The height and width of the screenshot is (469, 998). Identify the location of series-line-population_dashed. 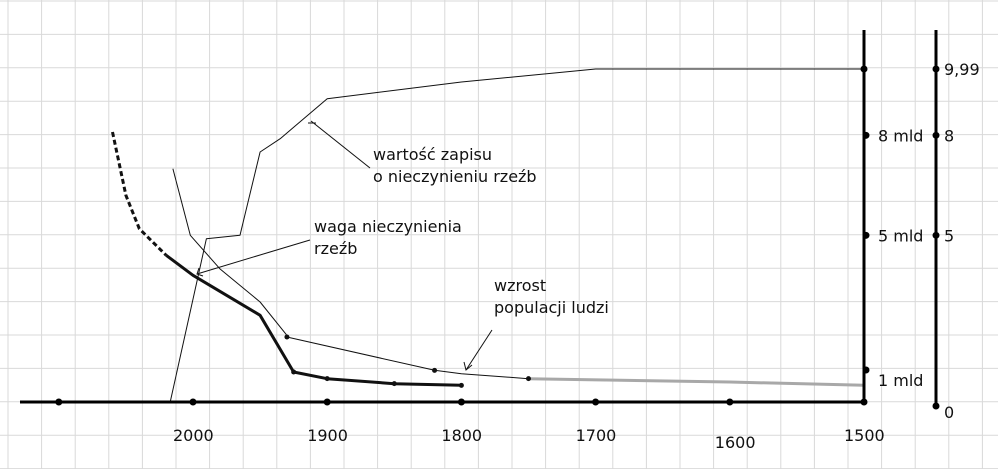
(139, 194).